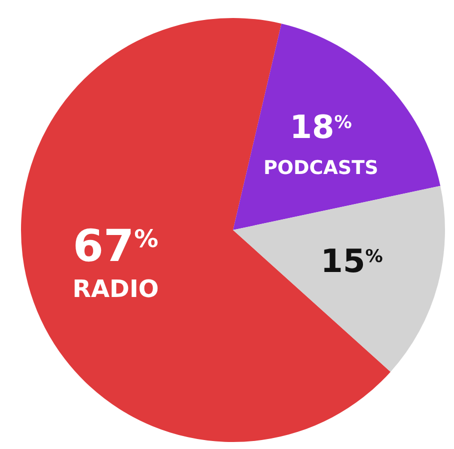 The image size is (454, 449). I want to click on slice-label: RADIO, so click(115, 288).